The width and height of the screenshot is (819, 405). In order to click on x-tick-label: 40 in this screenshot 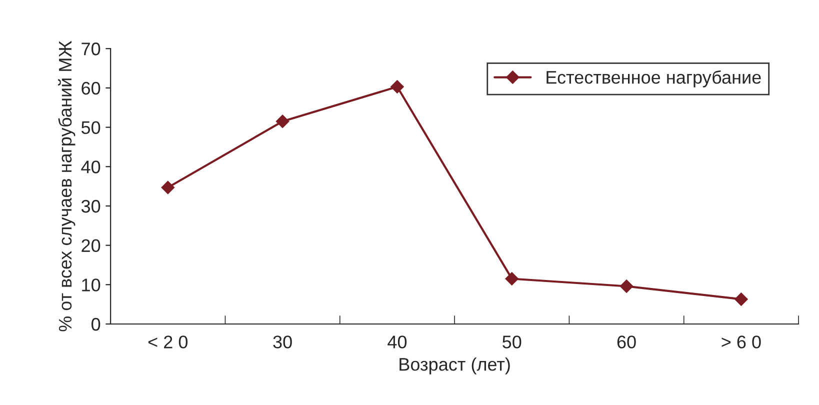, I will do `click(397, 342)`.